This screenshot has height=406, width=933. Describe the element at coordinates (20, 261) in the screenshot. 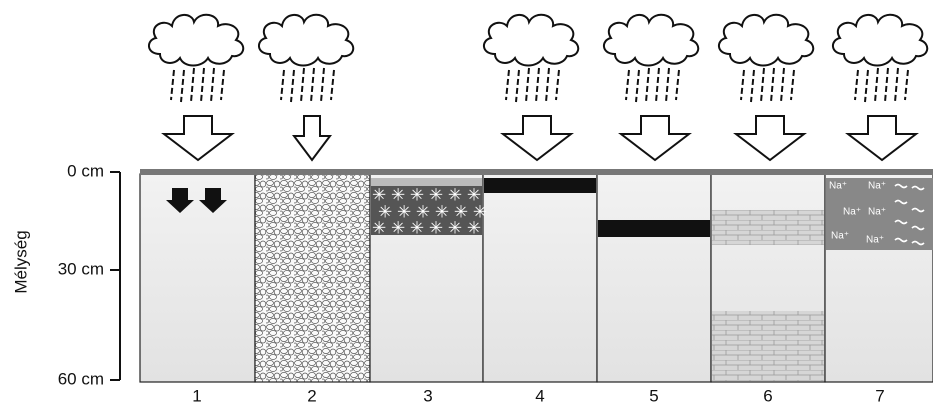

I see `axis-title: Mélység` at that location.